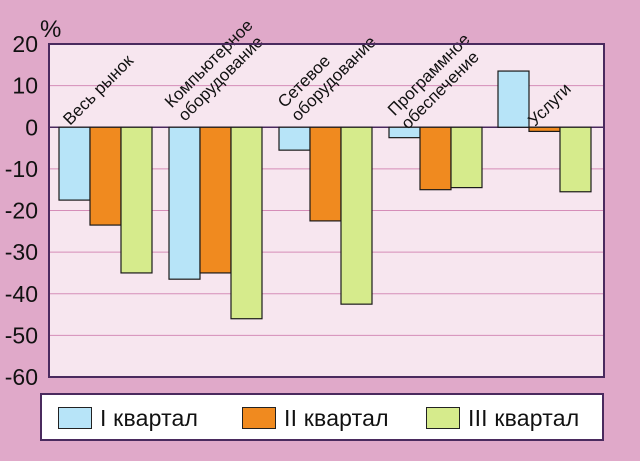  I want to click on bar-series1-cat1, so click(74, 163).